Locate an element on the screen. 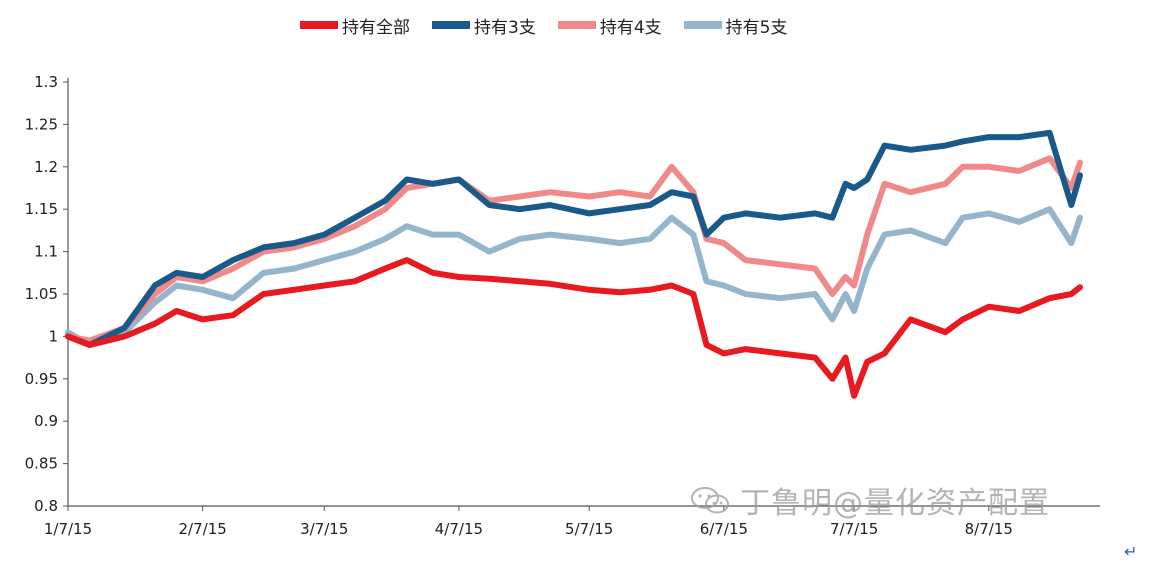  legend-label-3: 持有3支 is located at coordinates (505, 27).